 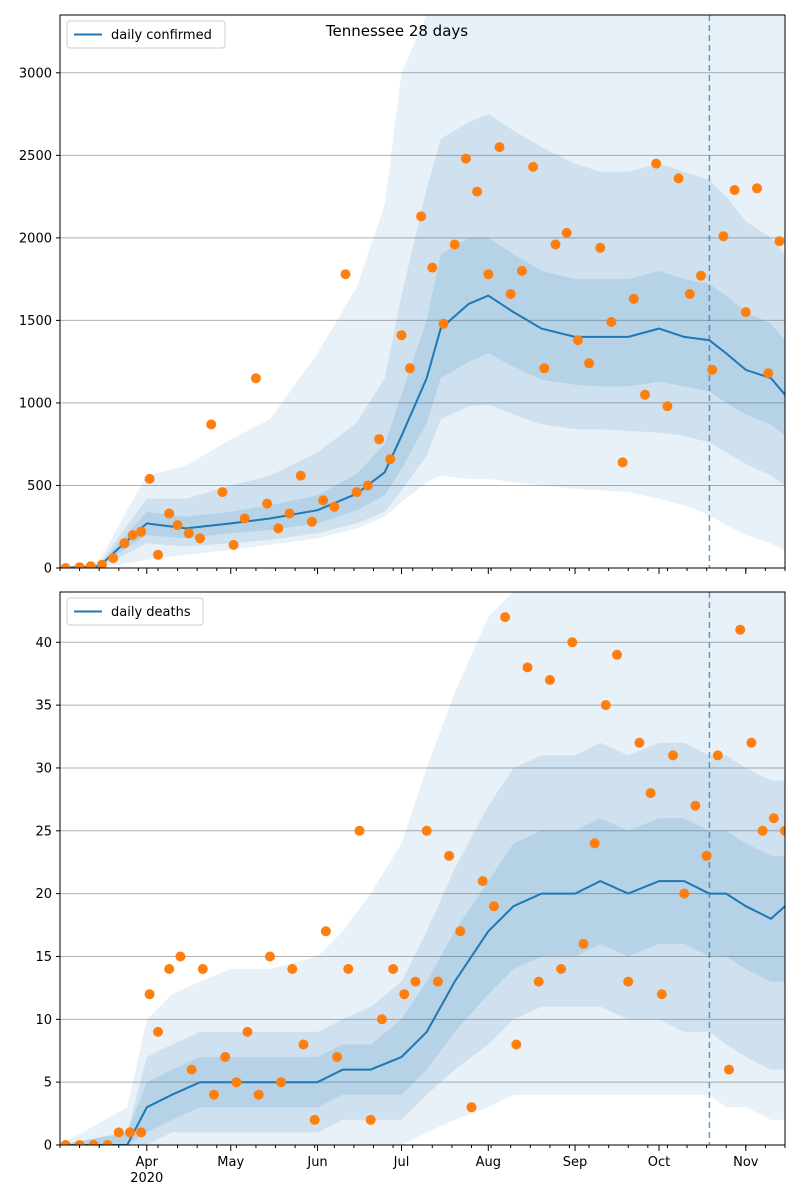 What do you see at coordinates (39, 486) in the screenshot?
I see `y-tick-label: 500` at bounding box center [39, 486].